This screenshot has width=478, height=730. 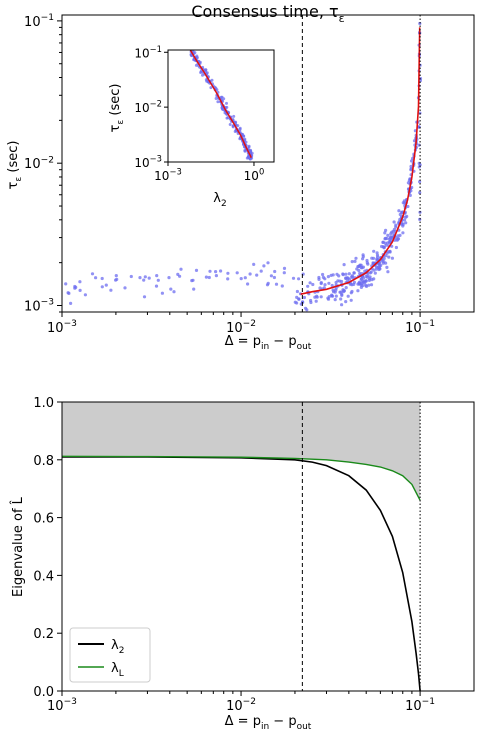 What do you see at coordinates (268, 343) in the screenshot?
I see `top-x-axis-label: Δ = pin − pout` at bounding box center [268, 343].